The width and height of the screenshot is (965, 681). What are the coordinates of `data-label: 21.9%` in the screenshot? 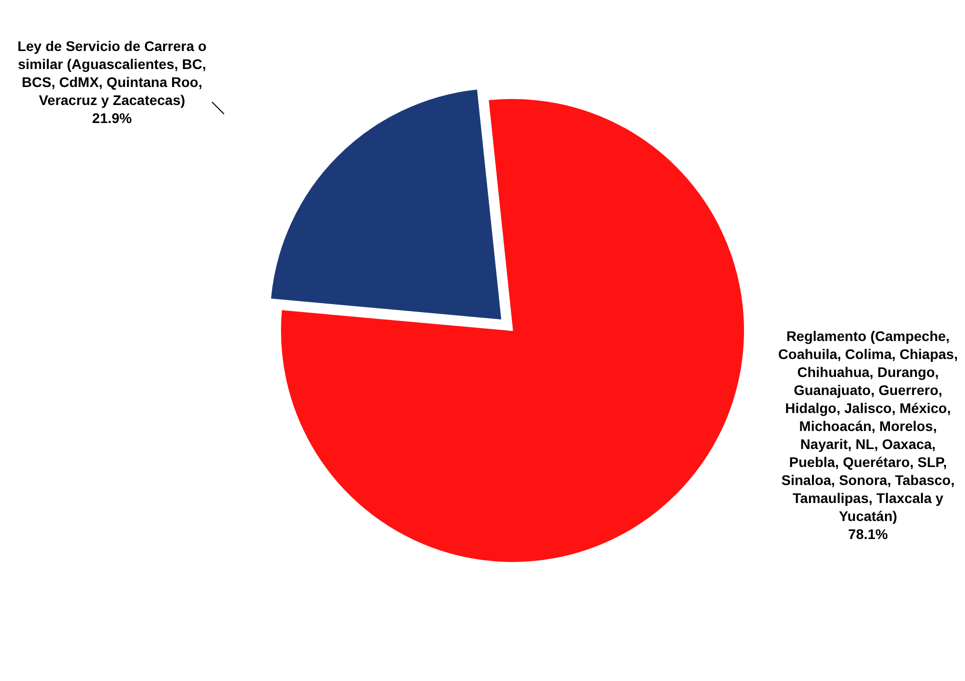 It's located at (112, 118).